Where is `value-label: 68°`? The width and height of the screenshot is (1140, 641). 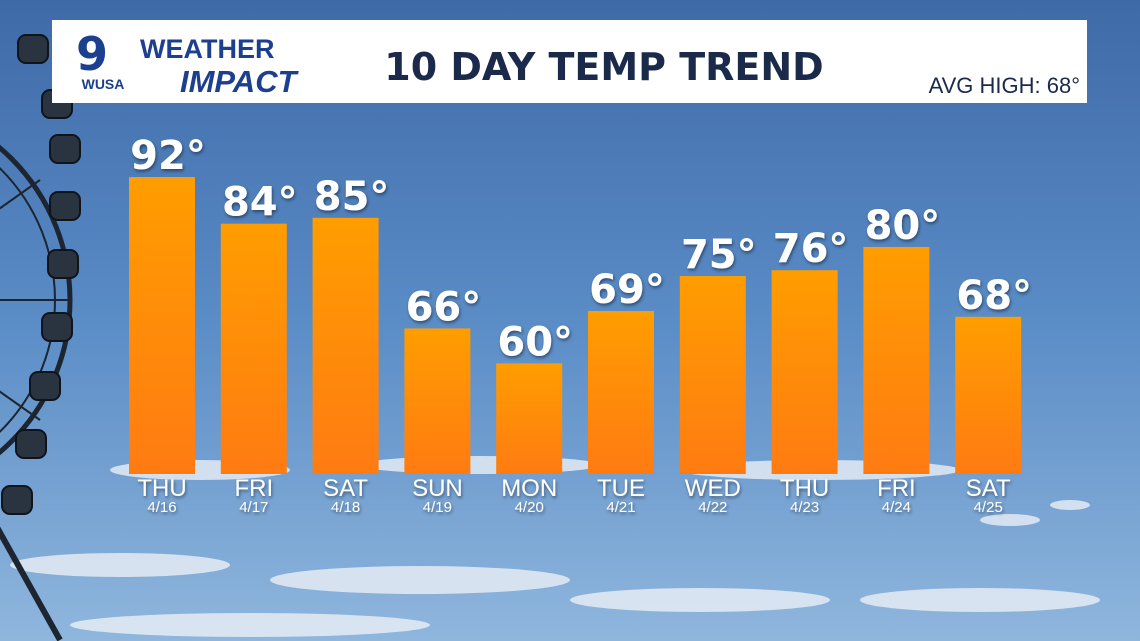
value-label: 68° is located at coordinates (994, 296).